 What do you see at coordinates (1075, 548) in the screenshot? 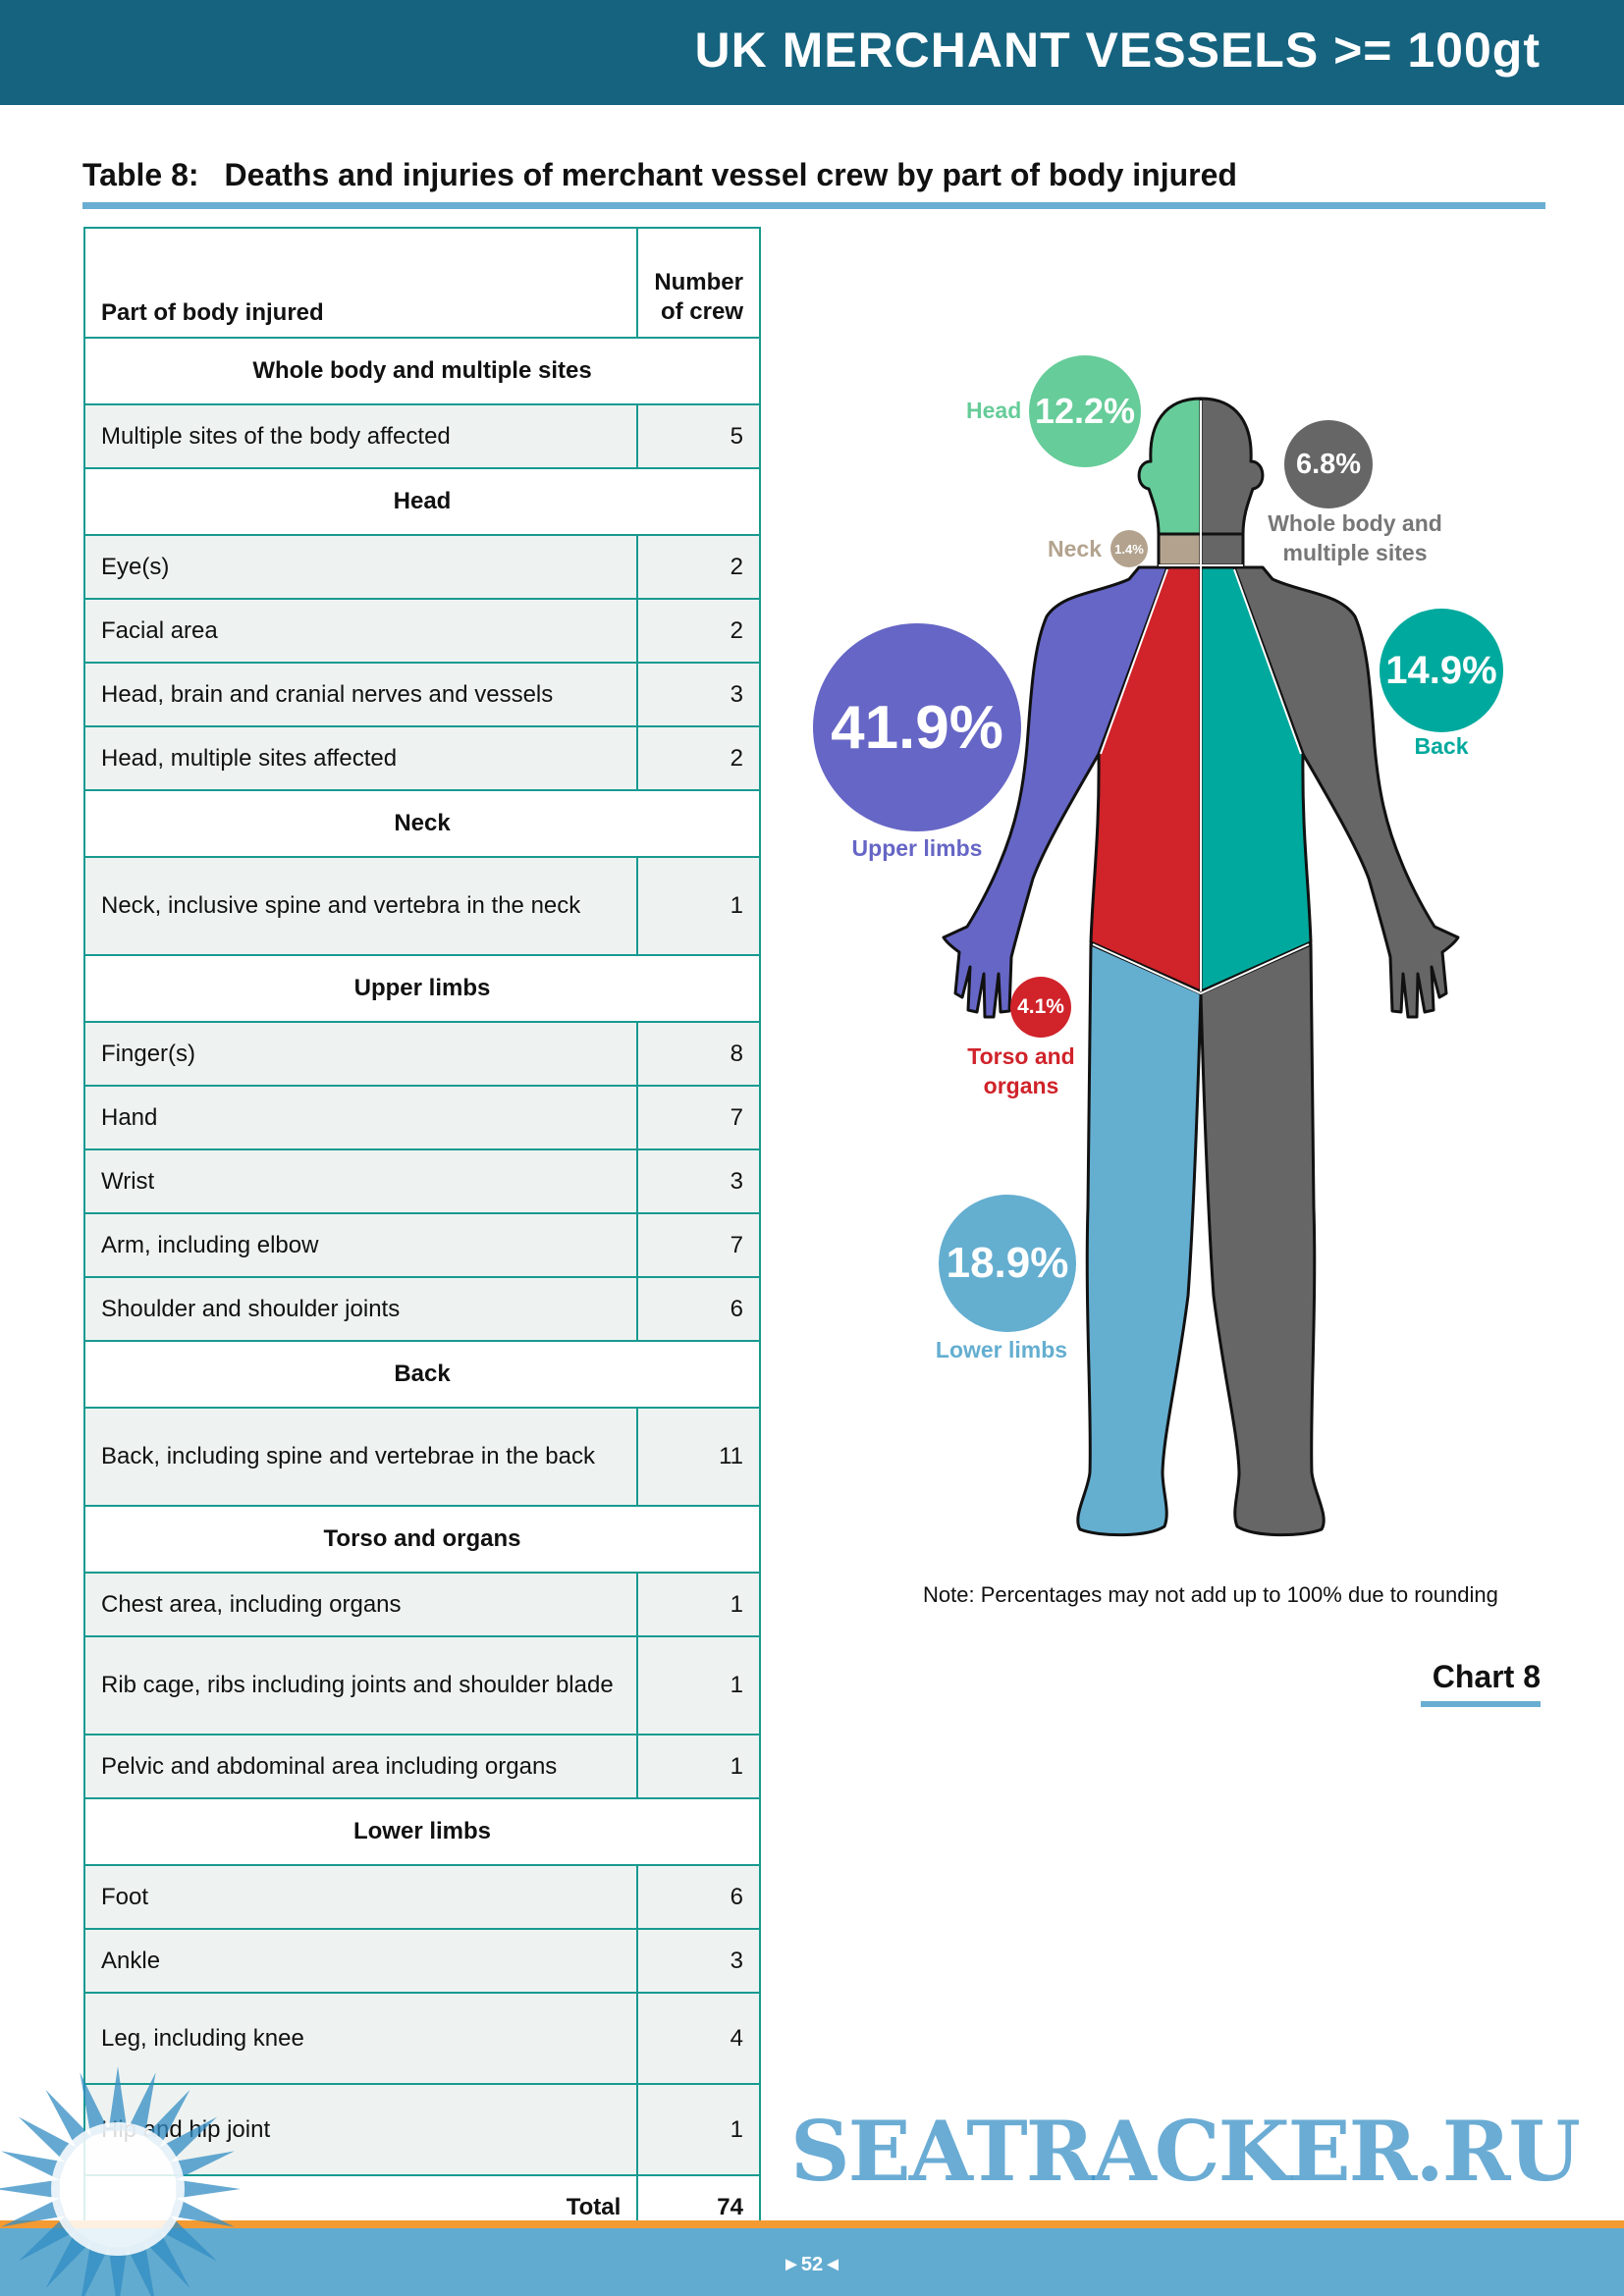
I see `label-neck: Neck` at bounding box center [1075, 548].